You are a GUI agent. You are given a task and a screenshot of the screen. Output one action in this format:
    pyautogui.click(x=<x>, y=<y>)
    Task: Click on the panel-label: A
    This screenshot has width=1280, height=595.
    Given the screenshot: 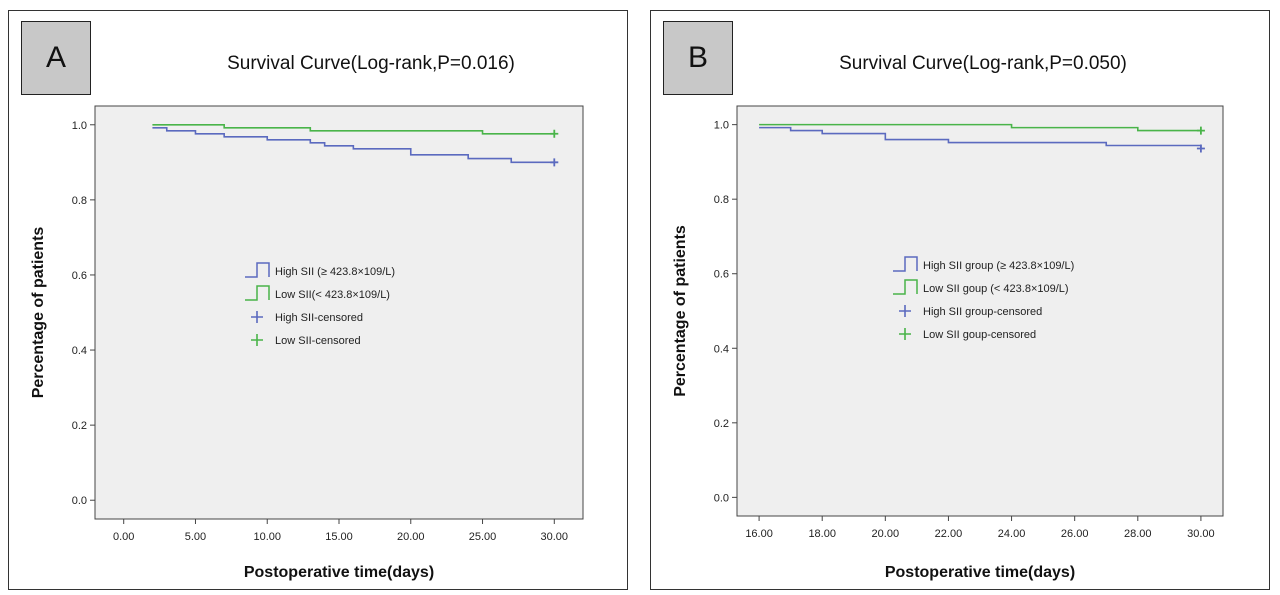 What is the action you would take?
    pyautogui.click(x=55, y=57)
    